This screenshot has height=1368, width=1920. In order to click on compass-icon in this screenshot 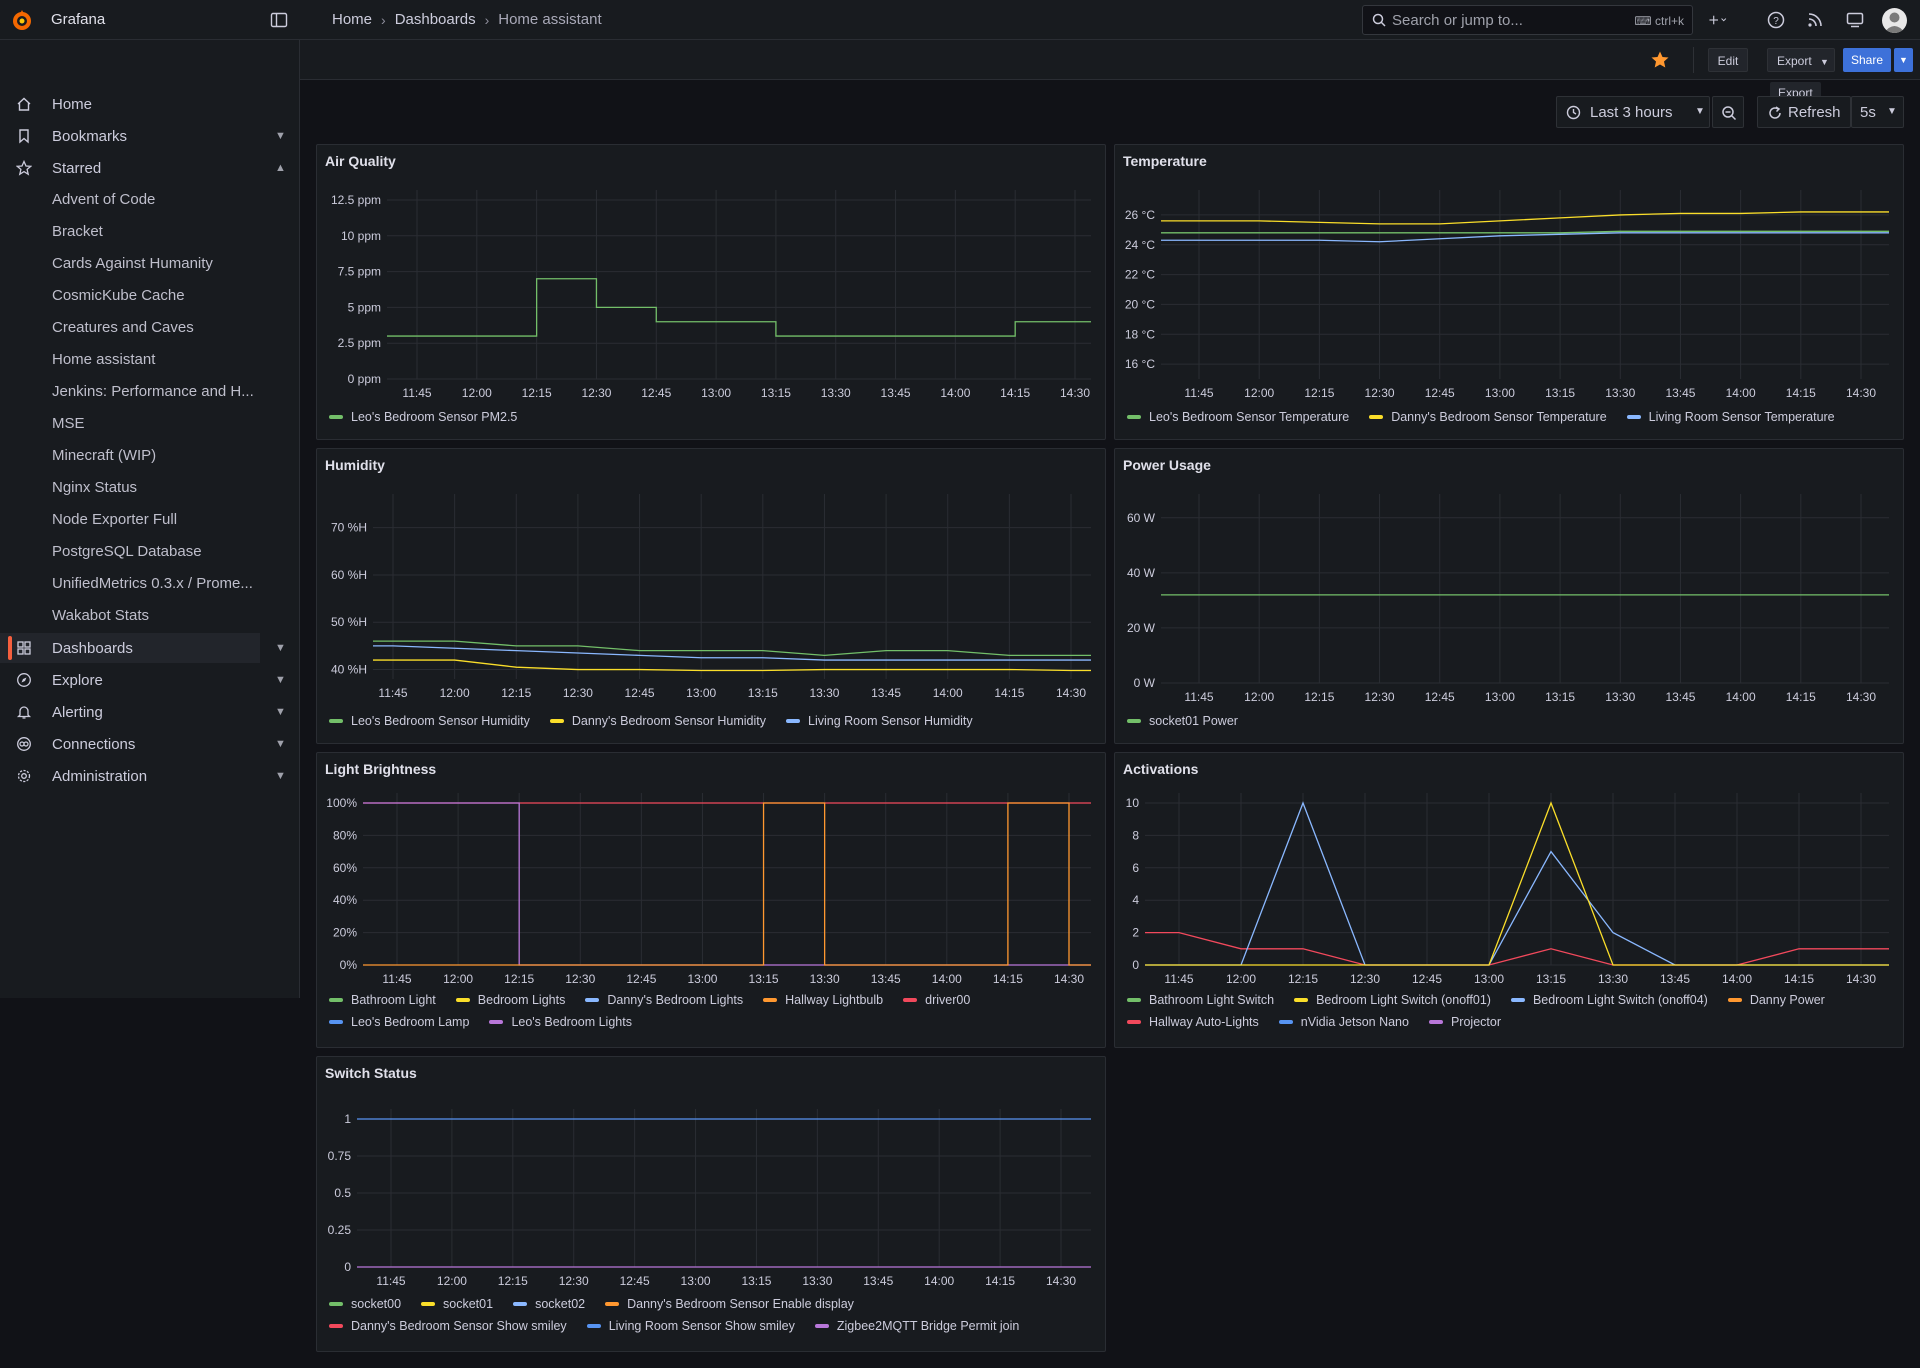, I will do `click(24, 680)`.